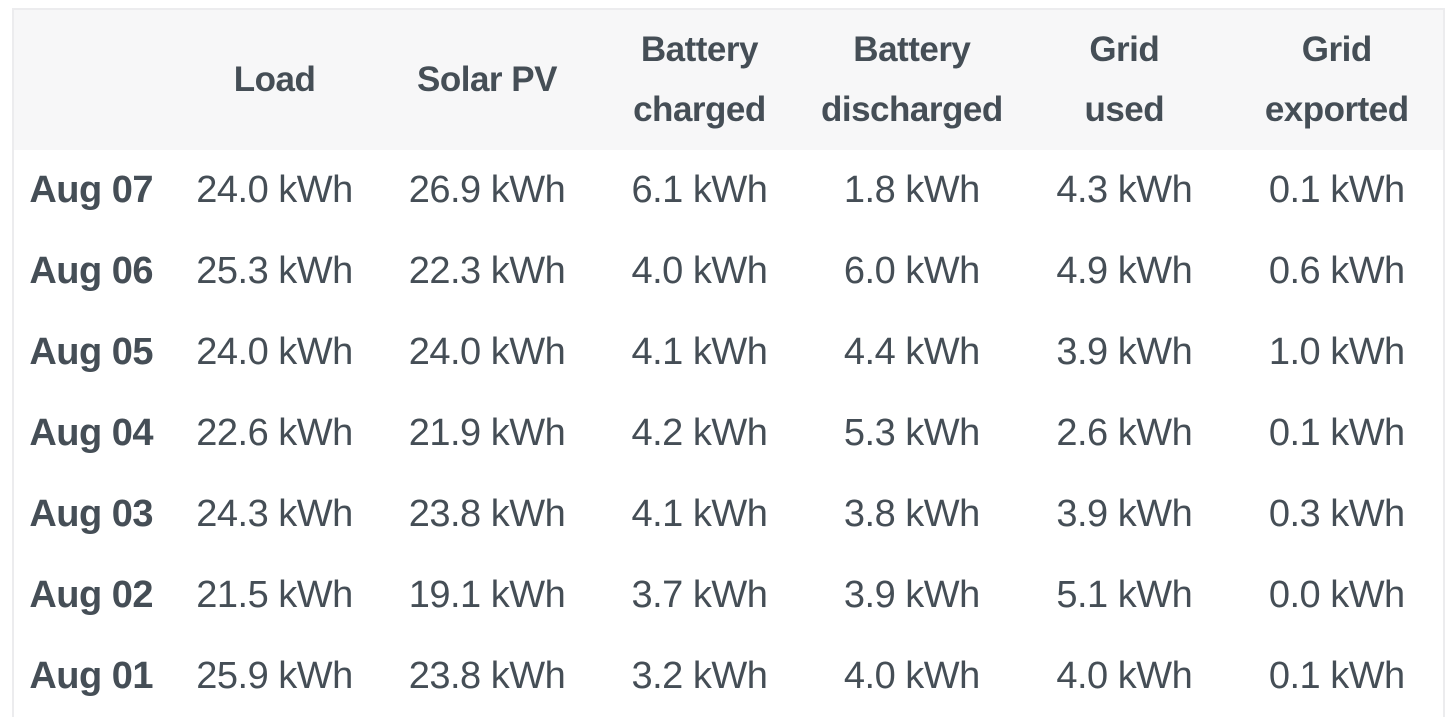 This screenshot has height=722, width=1450. I want to click on cell-grid-used: 4.3 kWh, so click(1124, 190).